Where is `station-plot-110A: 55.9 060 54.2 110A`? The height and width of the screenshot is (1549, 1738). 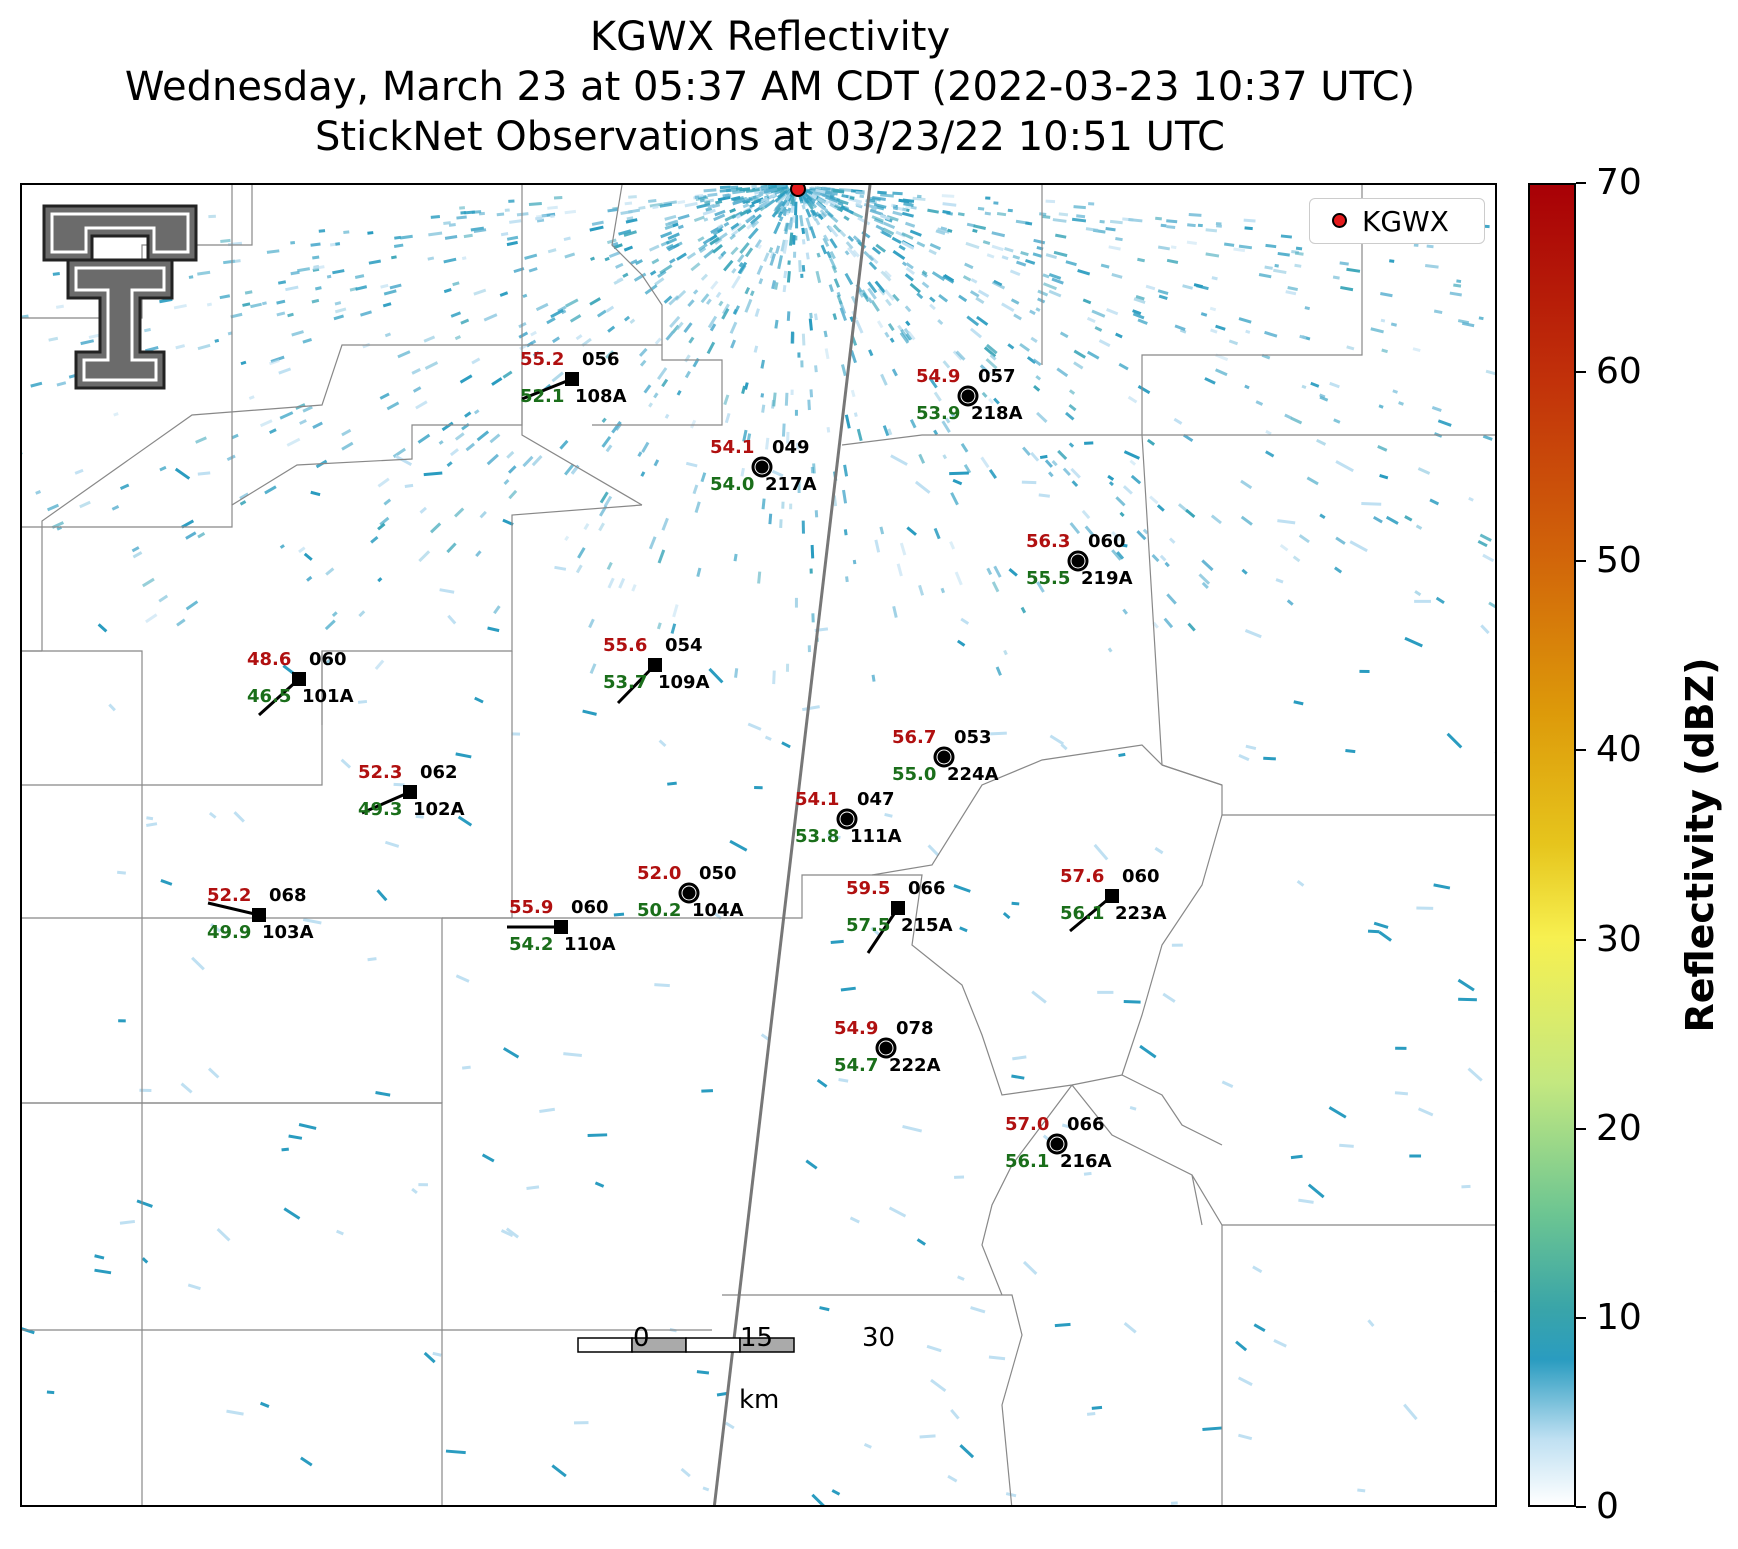
station-plot-110A: 55.9 060 54.2 110A is located at coordinates (561, 926).